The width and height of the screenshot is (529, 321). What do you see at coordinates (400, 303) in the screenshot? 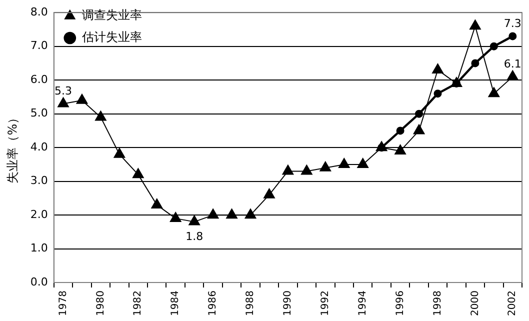
I see `x-tick-label: 1996` at bounding box center [400, 303].